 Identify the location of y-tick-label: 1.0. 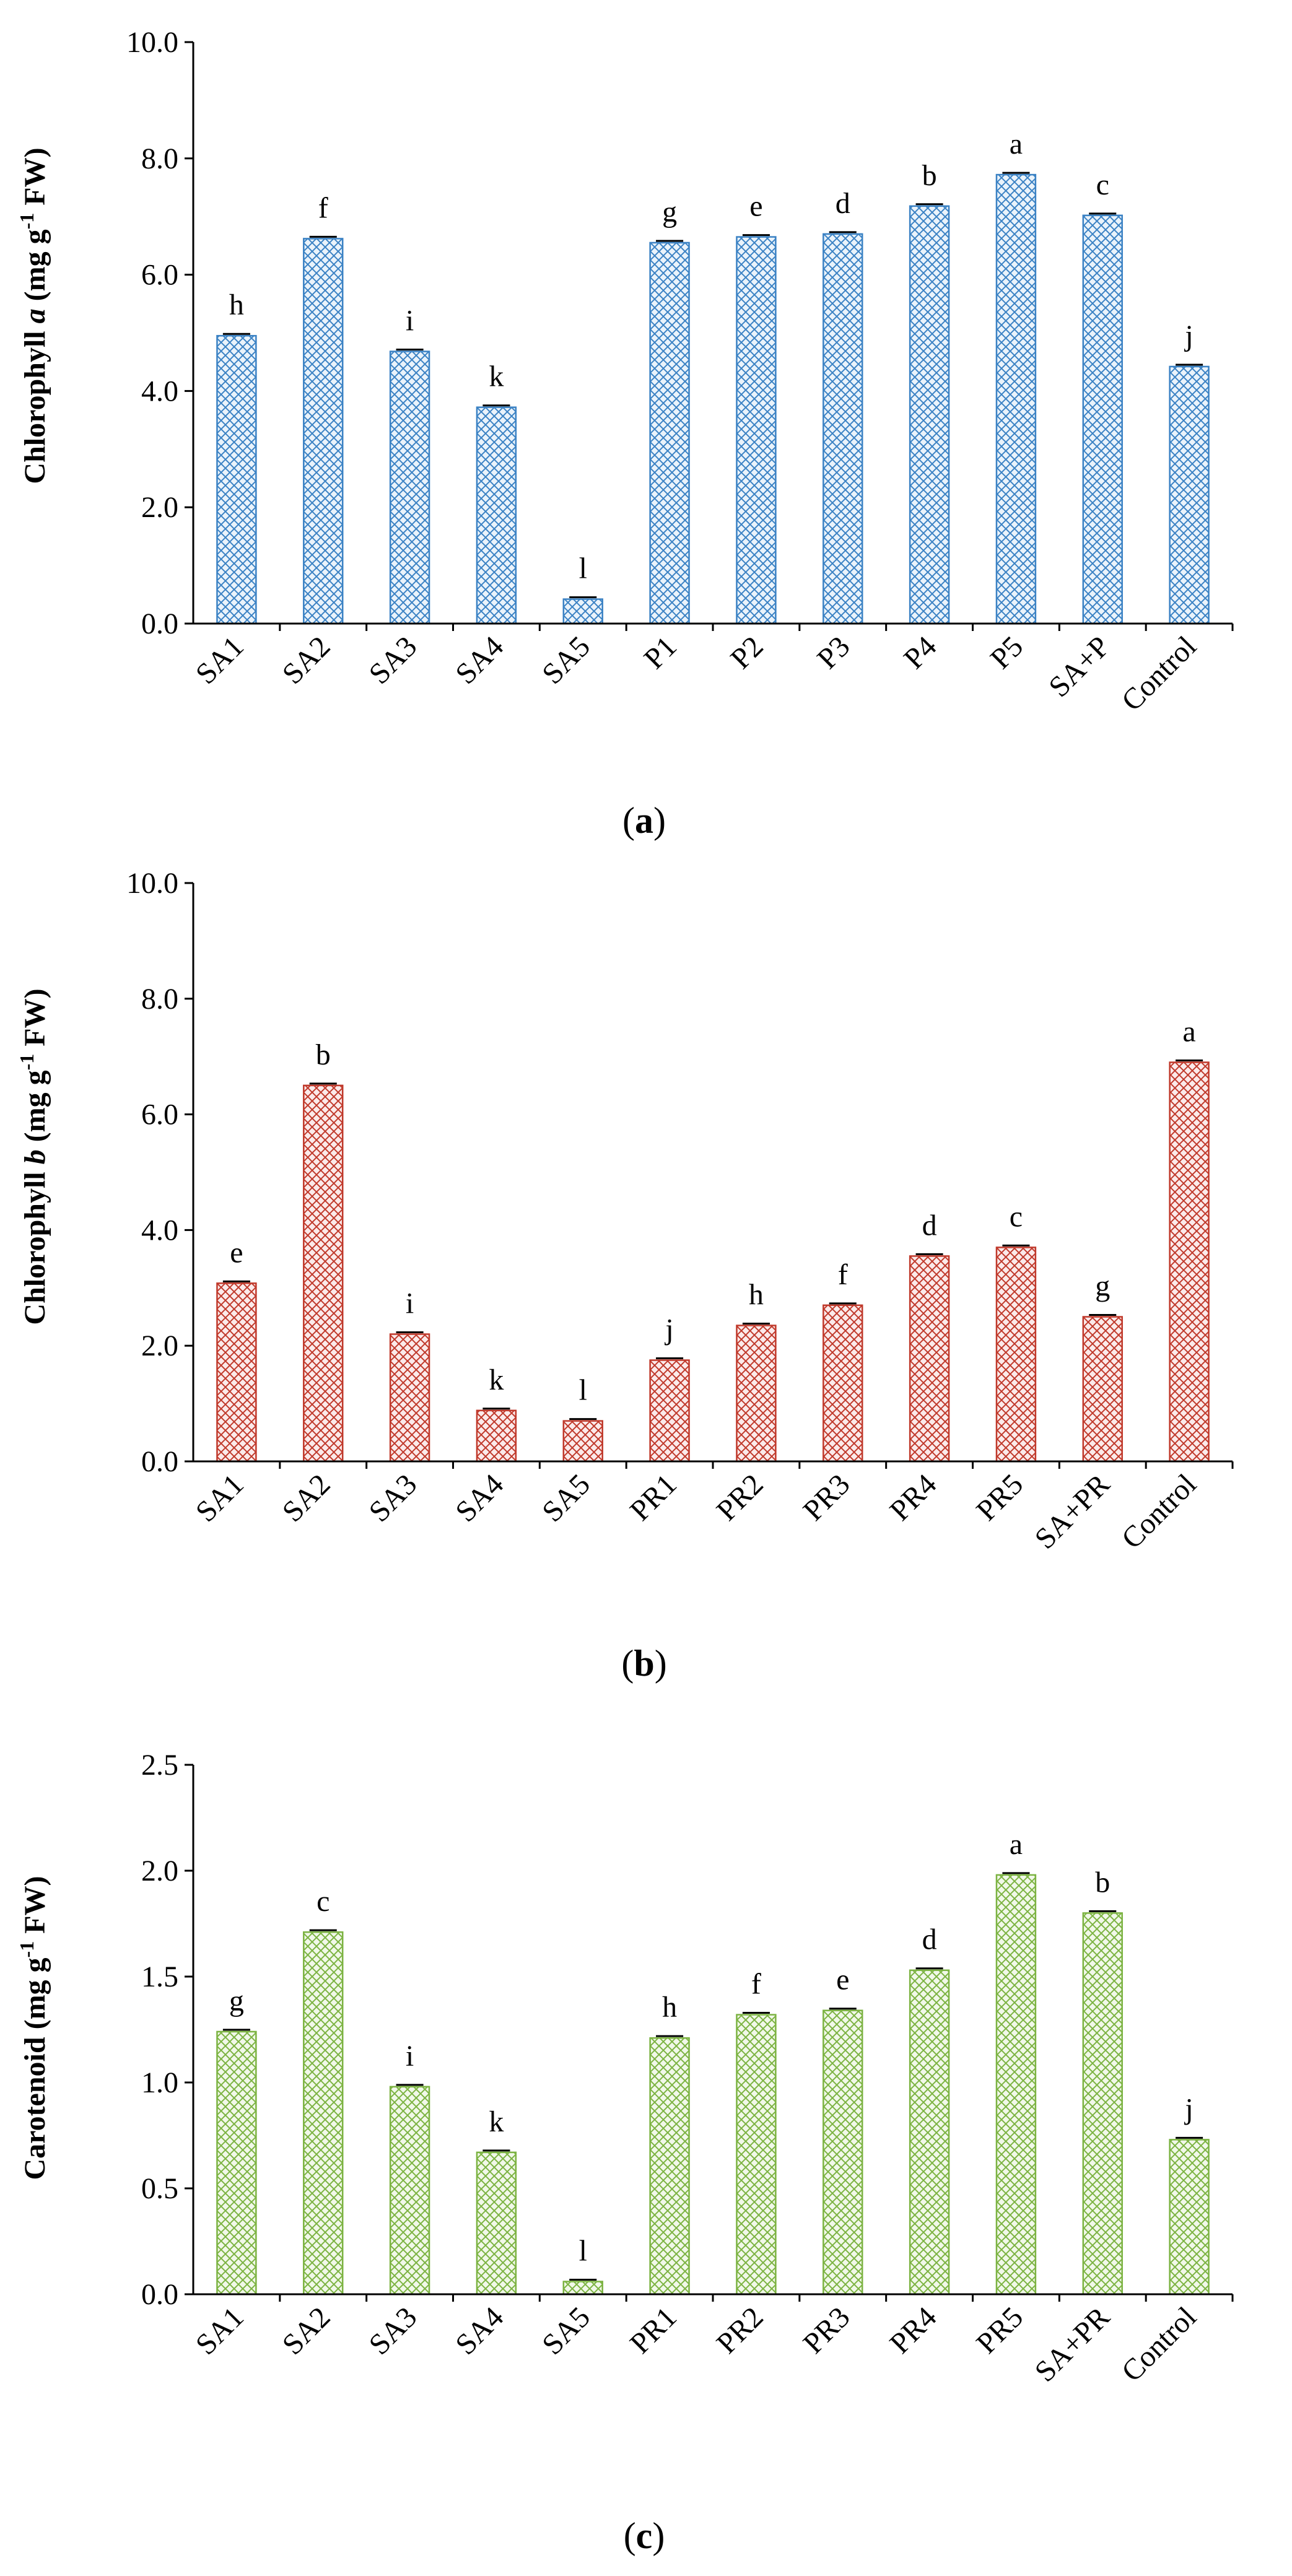
(160, 2082).